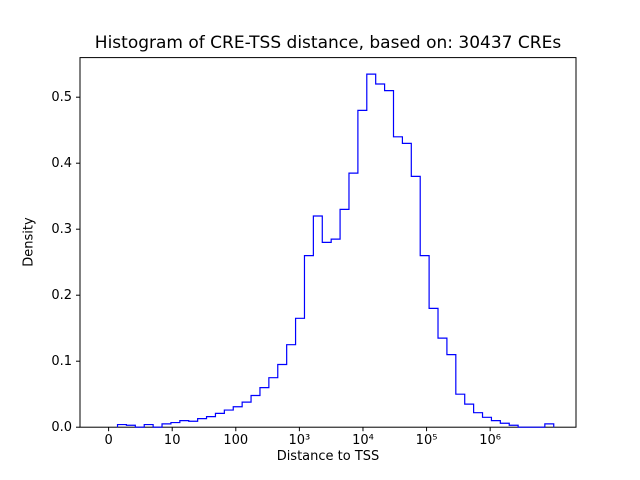  I want to click on y-tick-label: 0.2, so click(61, 295).